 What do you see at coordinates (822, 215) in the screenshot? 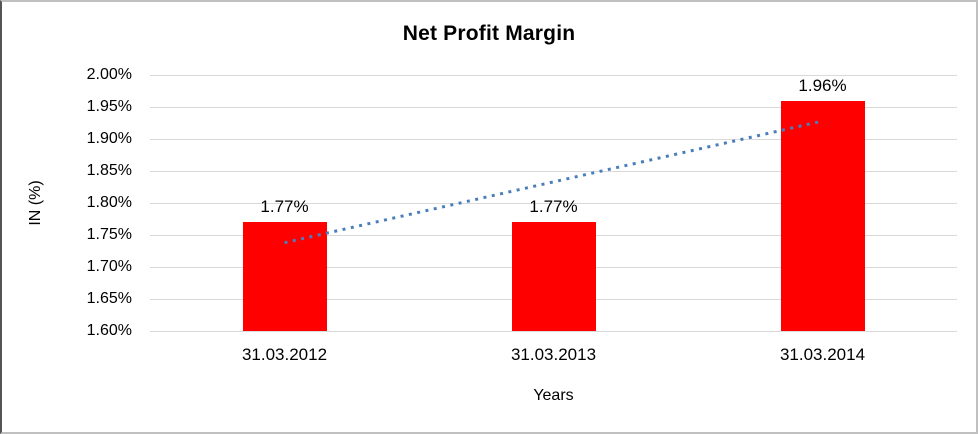
I see `bar-31.03.2014` at bounding box center [822, 215].